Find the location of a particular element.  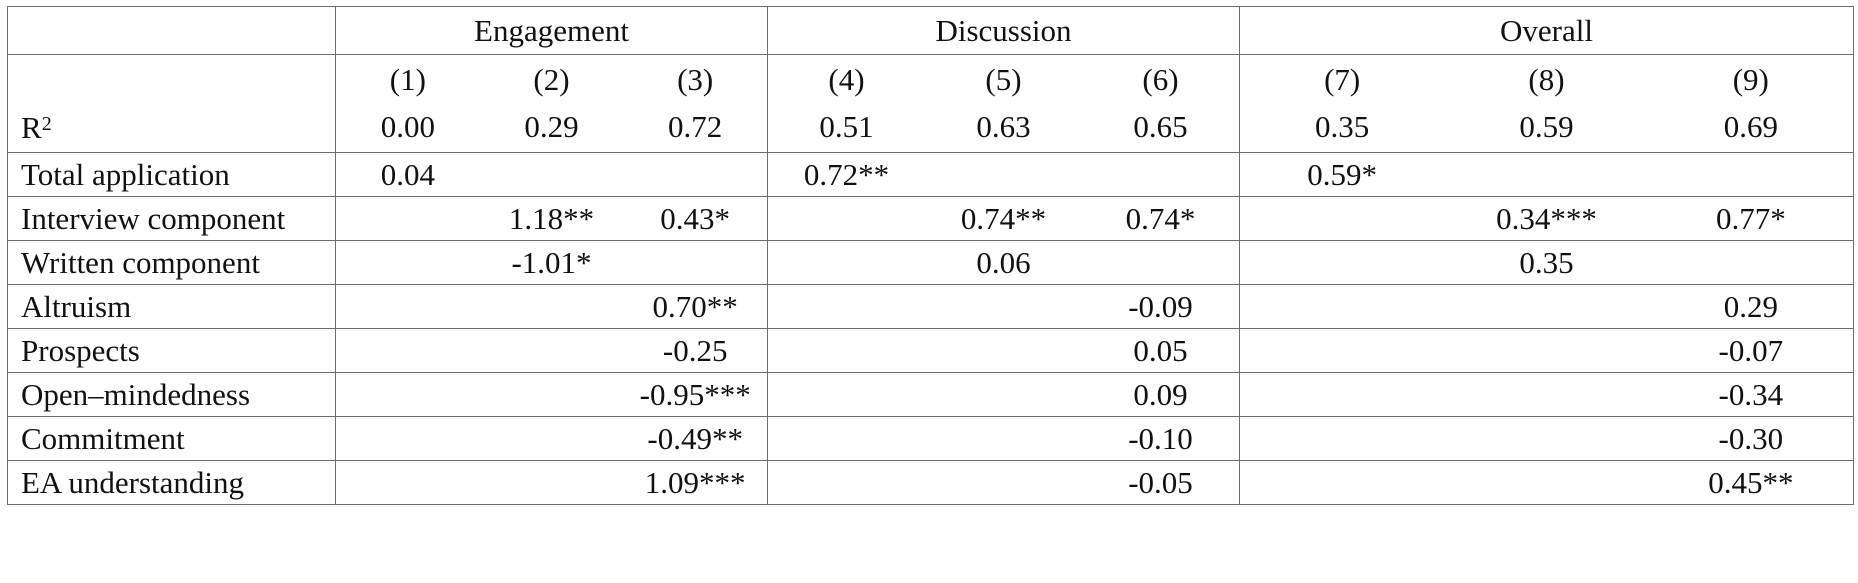

group-header-engagement: Engagement is located at coordinates (551, 30).